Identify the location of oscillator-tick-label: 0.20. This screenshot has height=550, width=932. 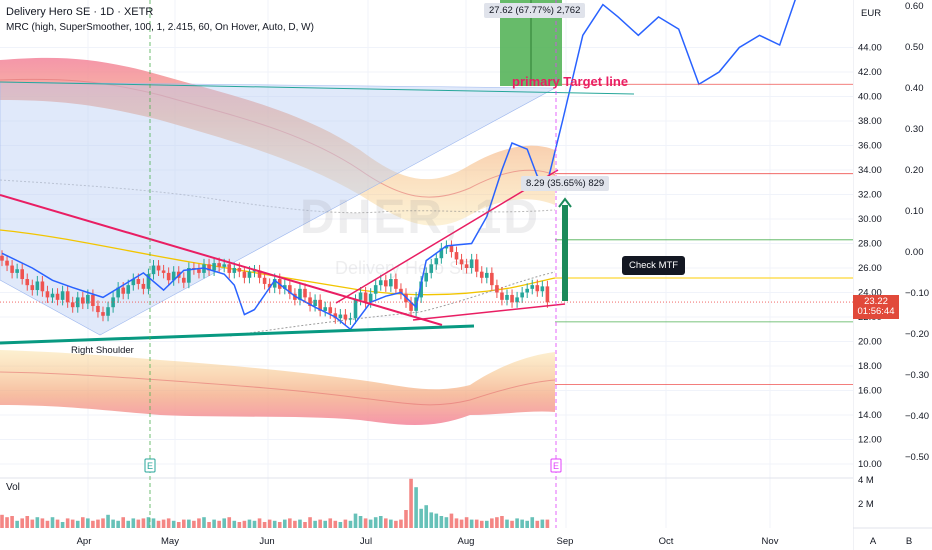
(914, 170).